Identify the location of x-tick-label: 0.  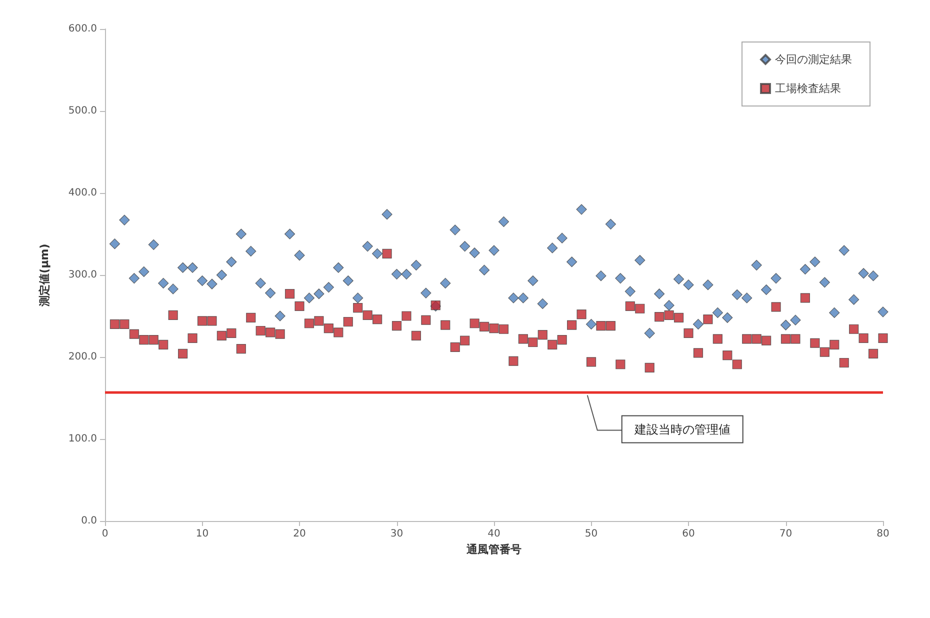
(105, 534).